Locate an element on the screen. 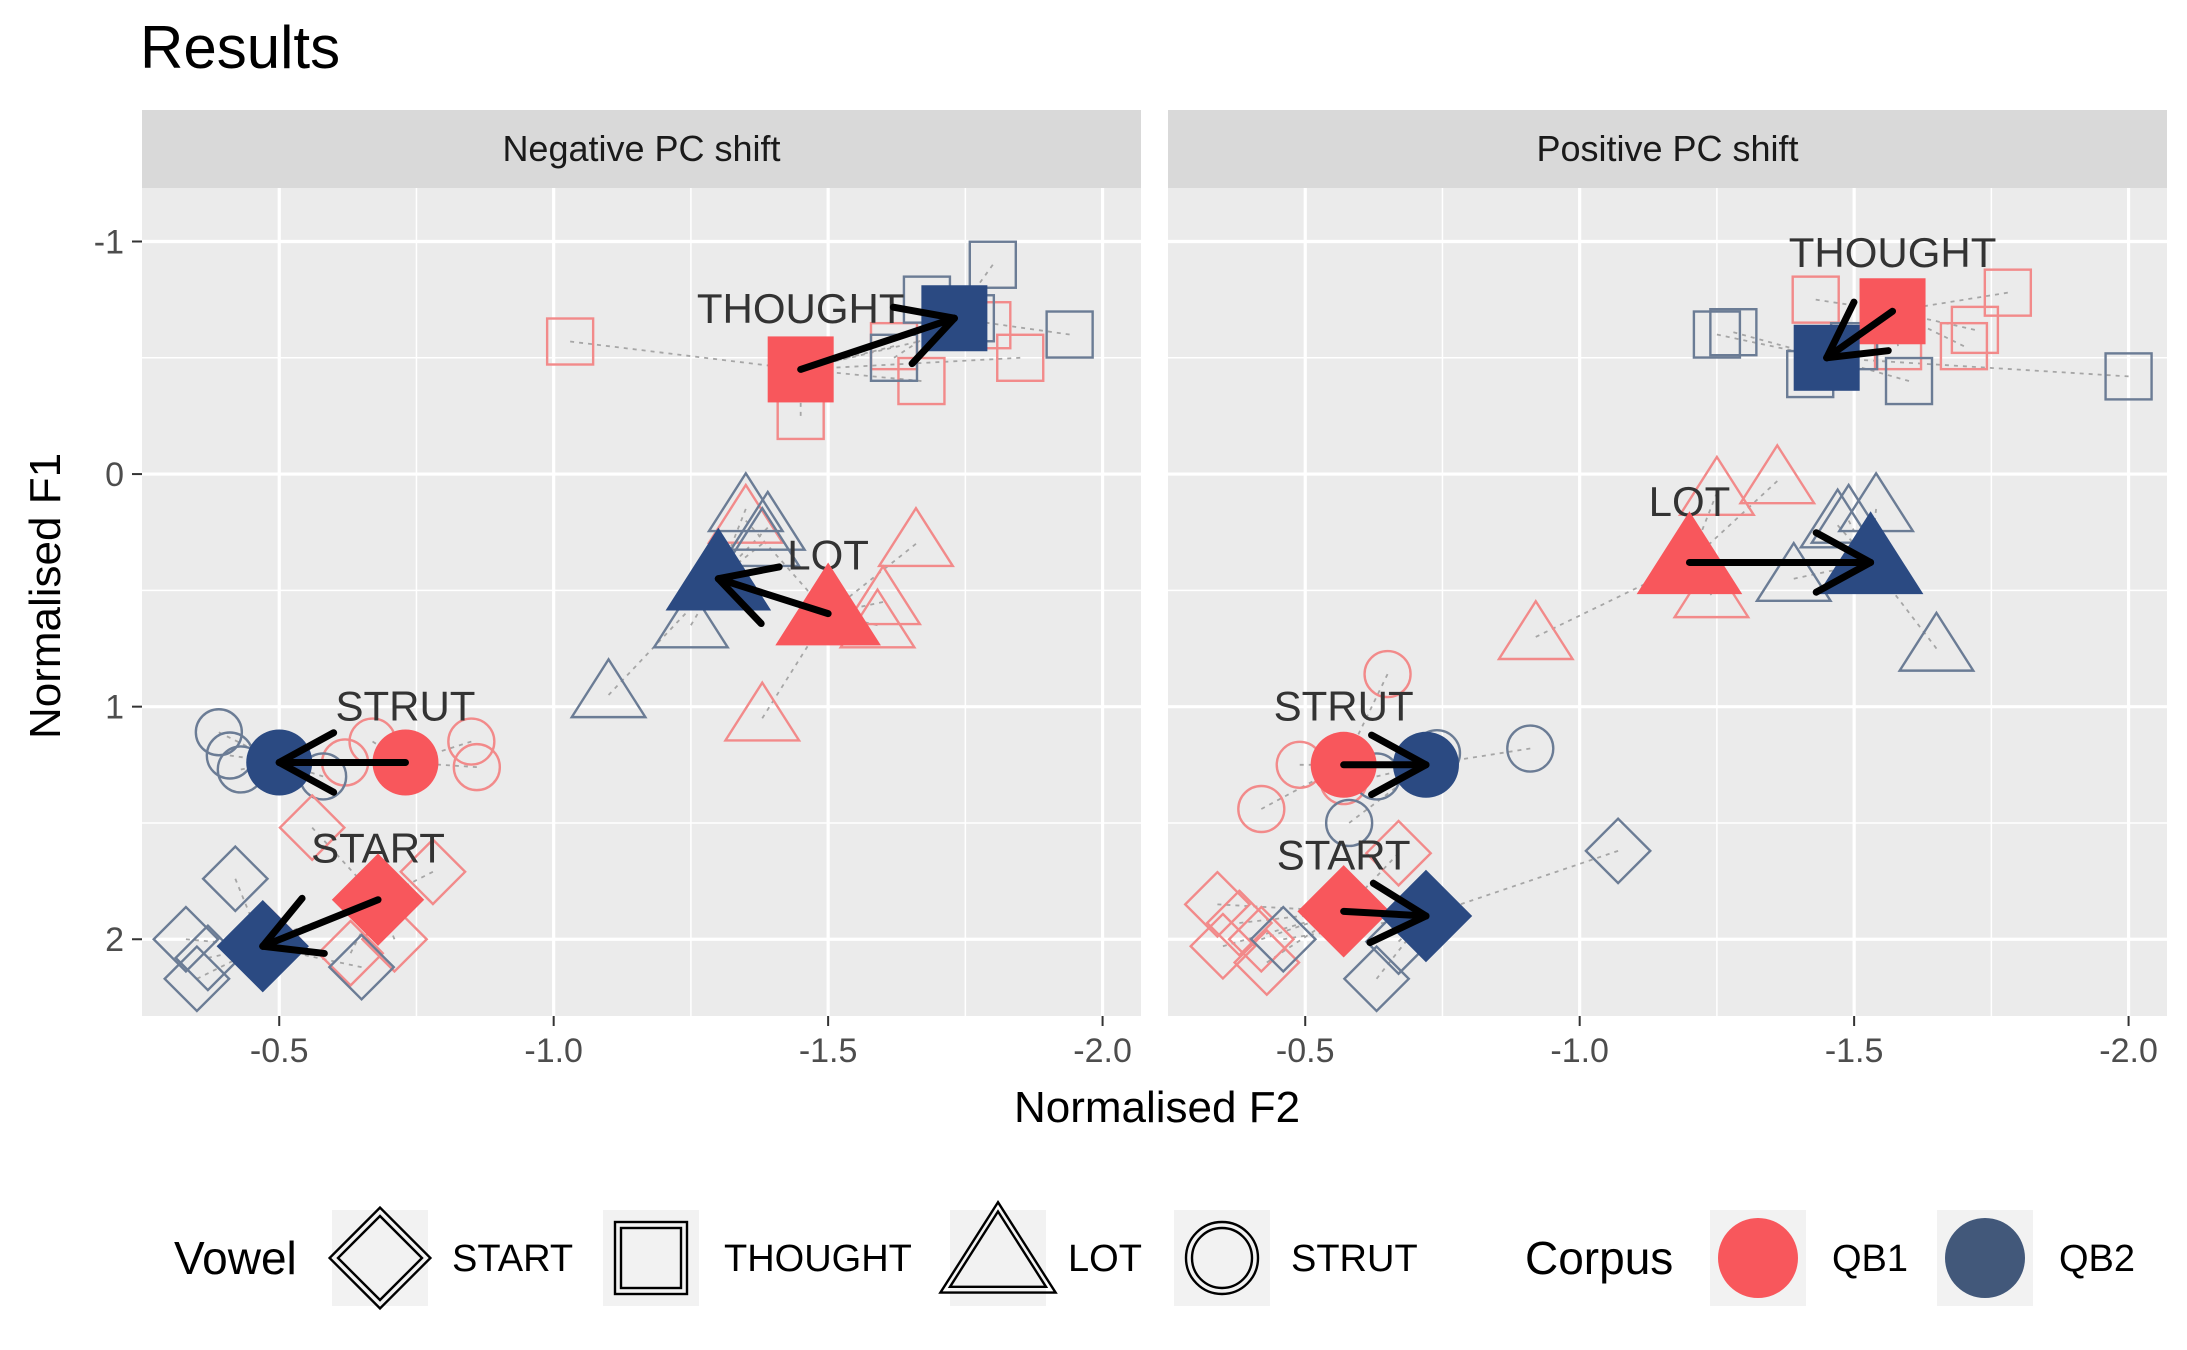 This screenshot has width=2187, height=1350. y-tick-label: -1 is located at coordinates (109, 242).